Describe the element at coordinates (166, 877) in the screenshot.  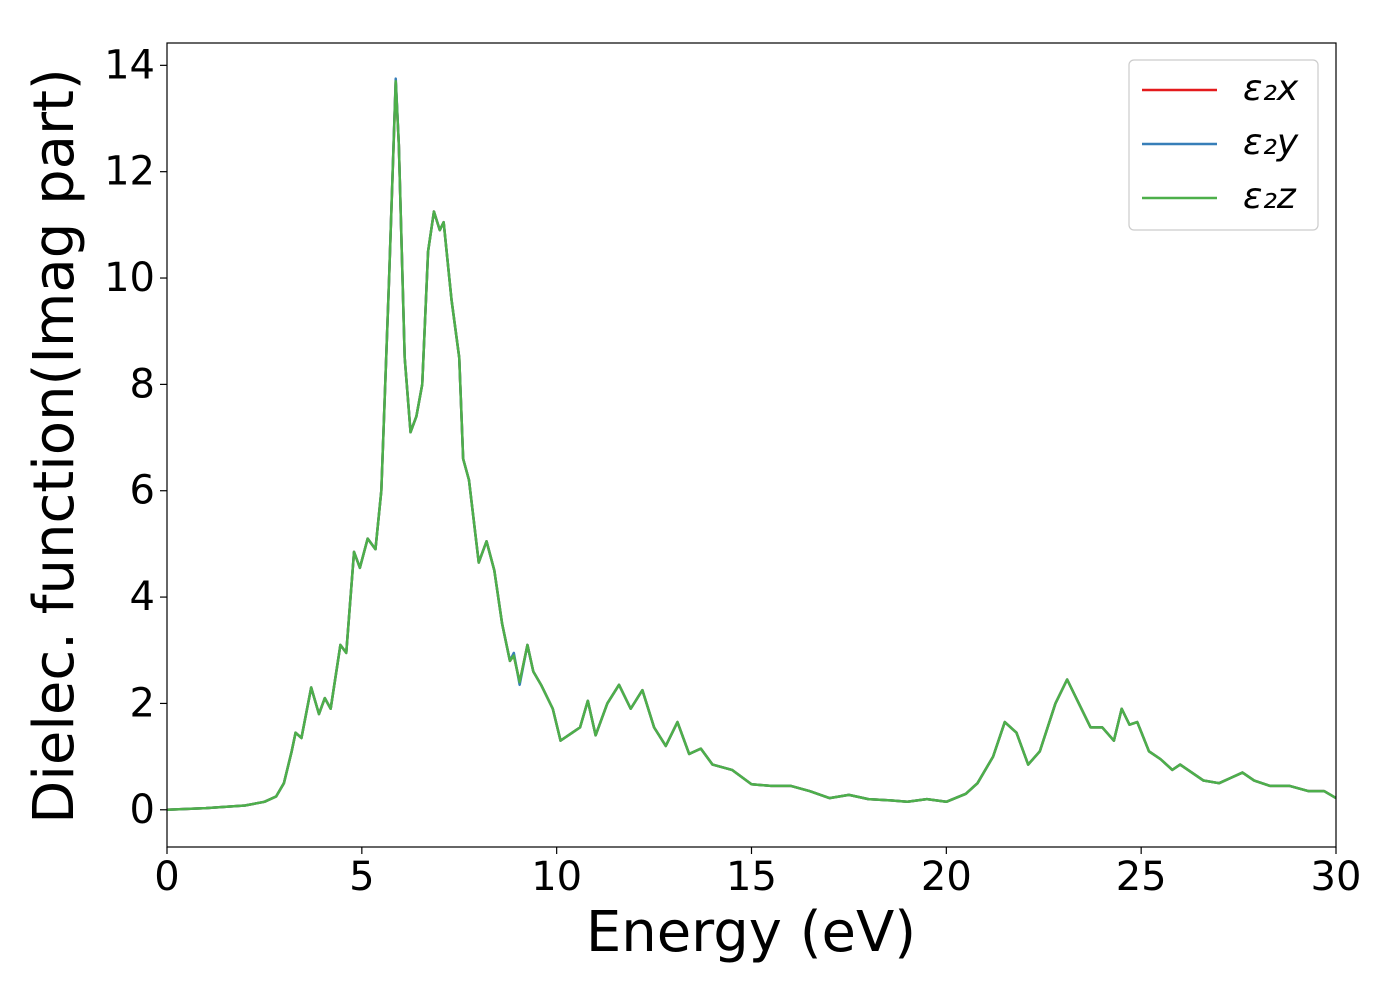
I see `x-tick-label: 0` at that location.